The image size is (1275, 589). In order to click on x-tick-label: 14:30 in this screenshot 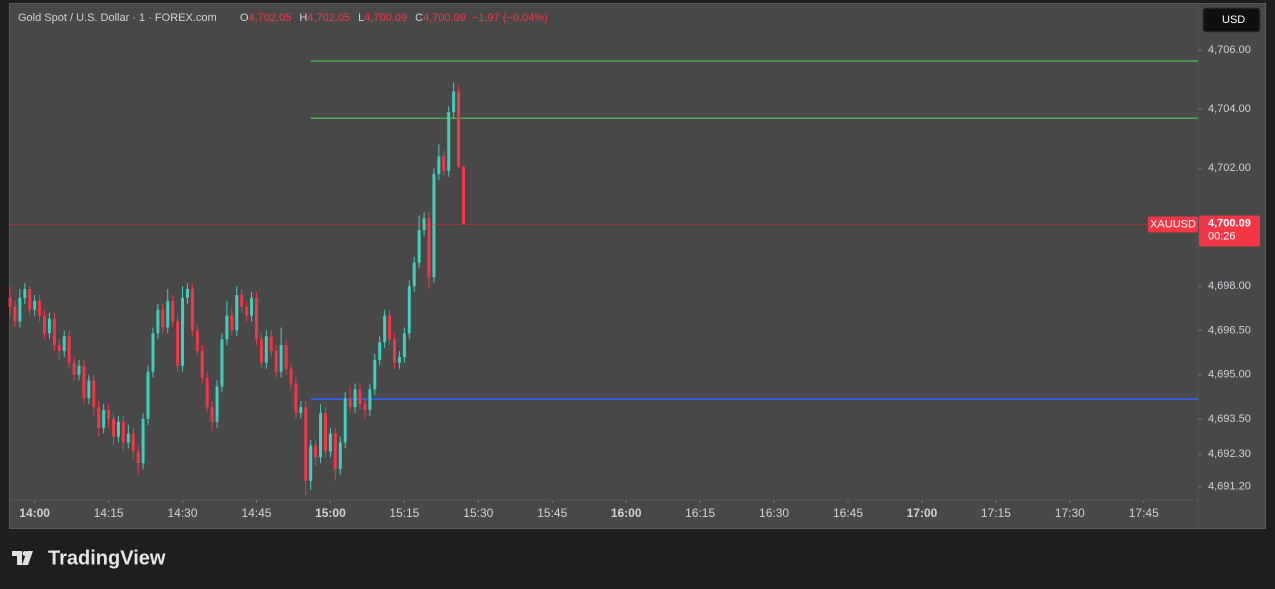, I will do `click(183, 513)`.